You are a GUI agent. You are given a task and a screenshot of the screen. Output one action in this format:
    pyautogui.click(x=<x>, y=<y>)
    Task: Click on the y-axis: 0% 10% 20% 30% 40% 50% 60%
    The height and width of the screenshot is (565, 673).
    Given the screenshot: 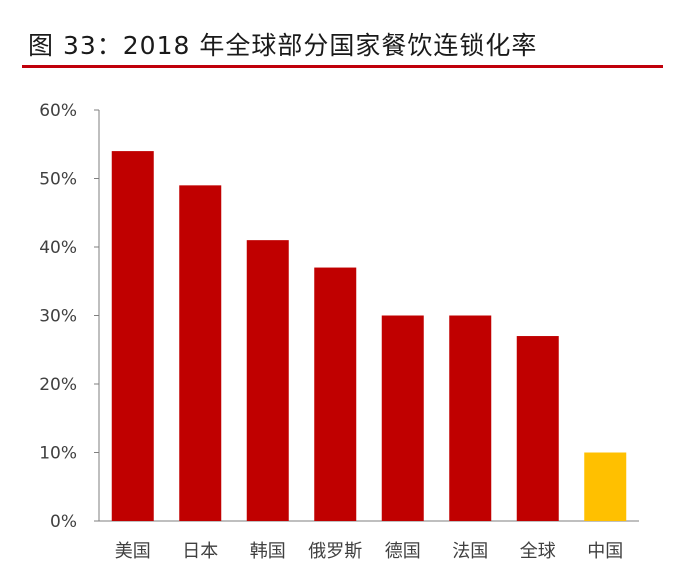 What is the action you would take?
    pyautogui.click(x=69, y=316)
    